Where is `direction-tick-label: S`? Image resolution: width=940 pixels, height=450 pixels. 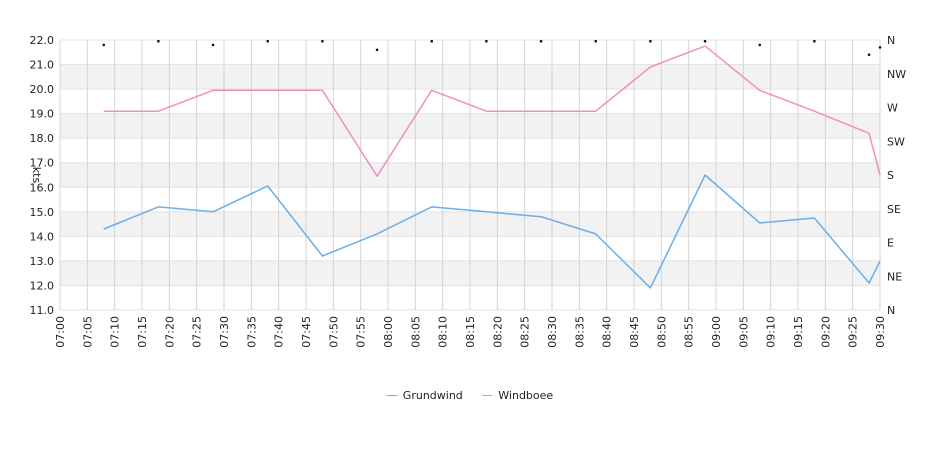 direction-tick-label: S is located at coordinates (890, 175).